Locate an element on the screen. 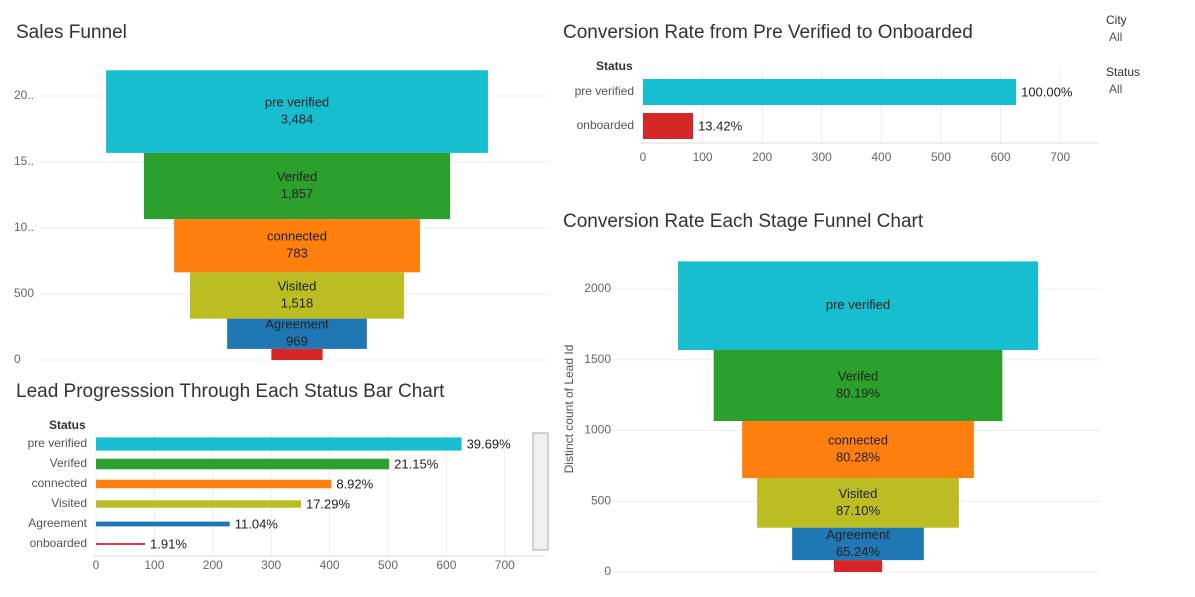 This screenshot has width=1195, height=597. y-tick-label: 20.. is located at coordinates (24, 95).